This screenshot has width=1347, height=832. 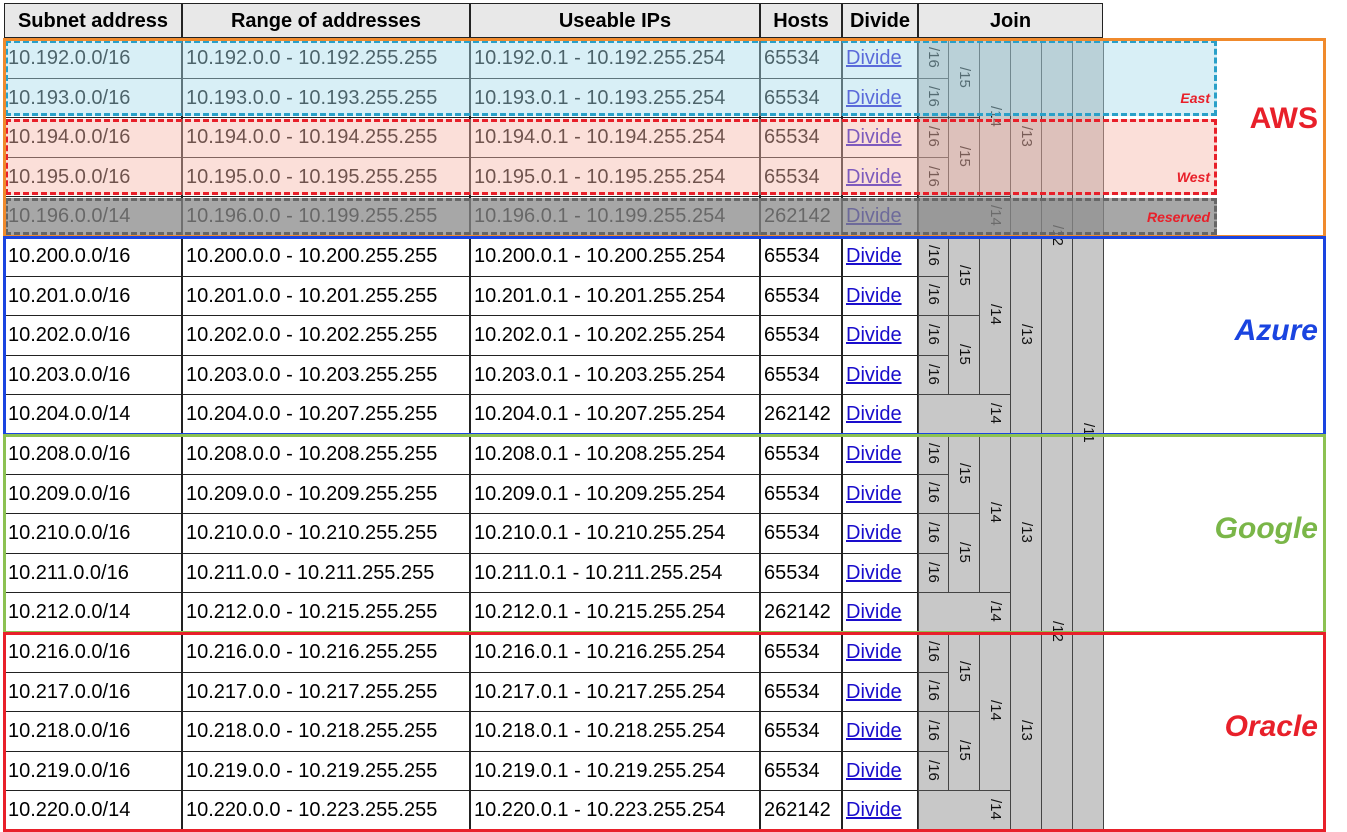 I want to click on cell-useable: 10.204.0.1 - 10.207.255.254, so click(x=615, y=414).